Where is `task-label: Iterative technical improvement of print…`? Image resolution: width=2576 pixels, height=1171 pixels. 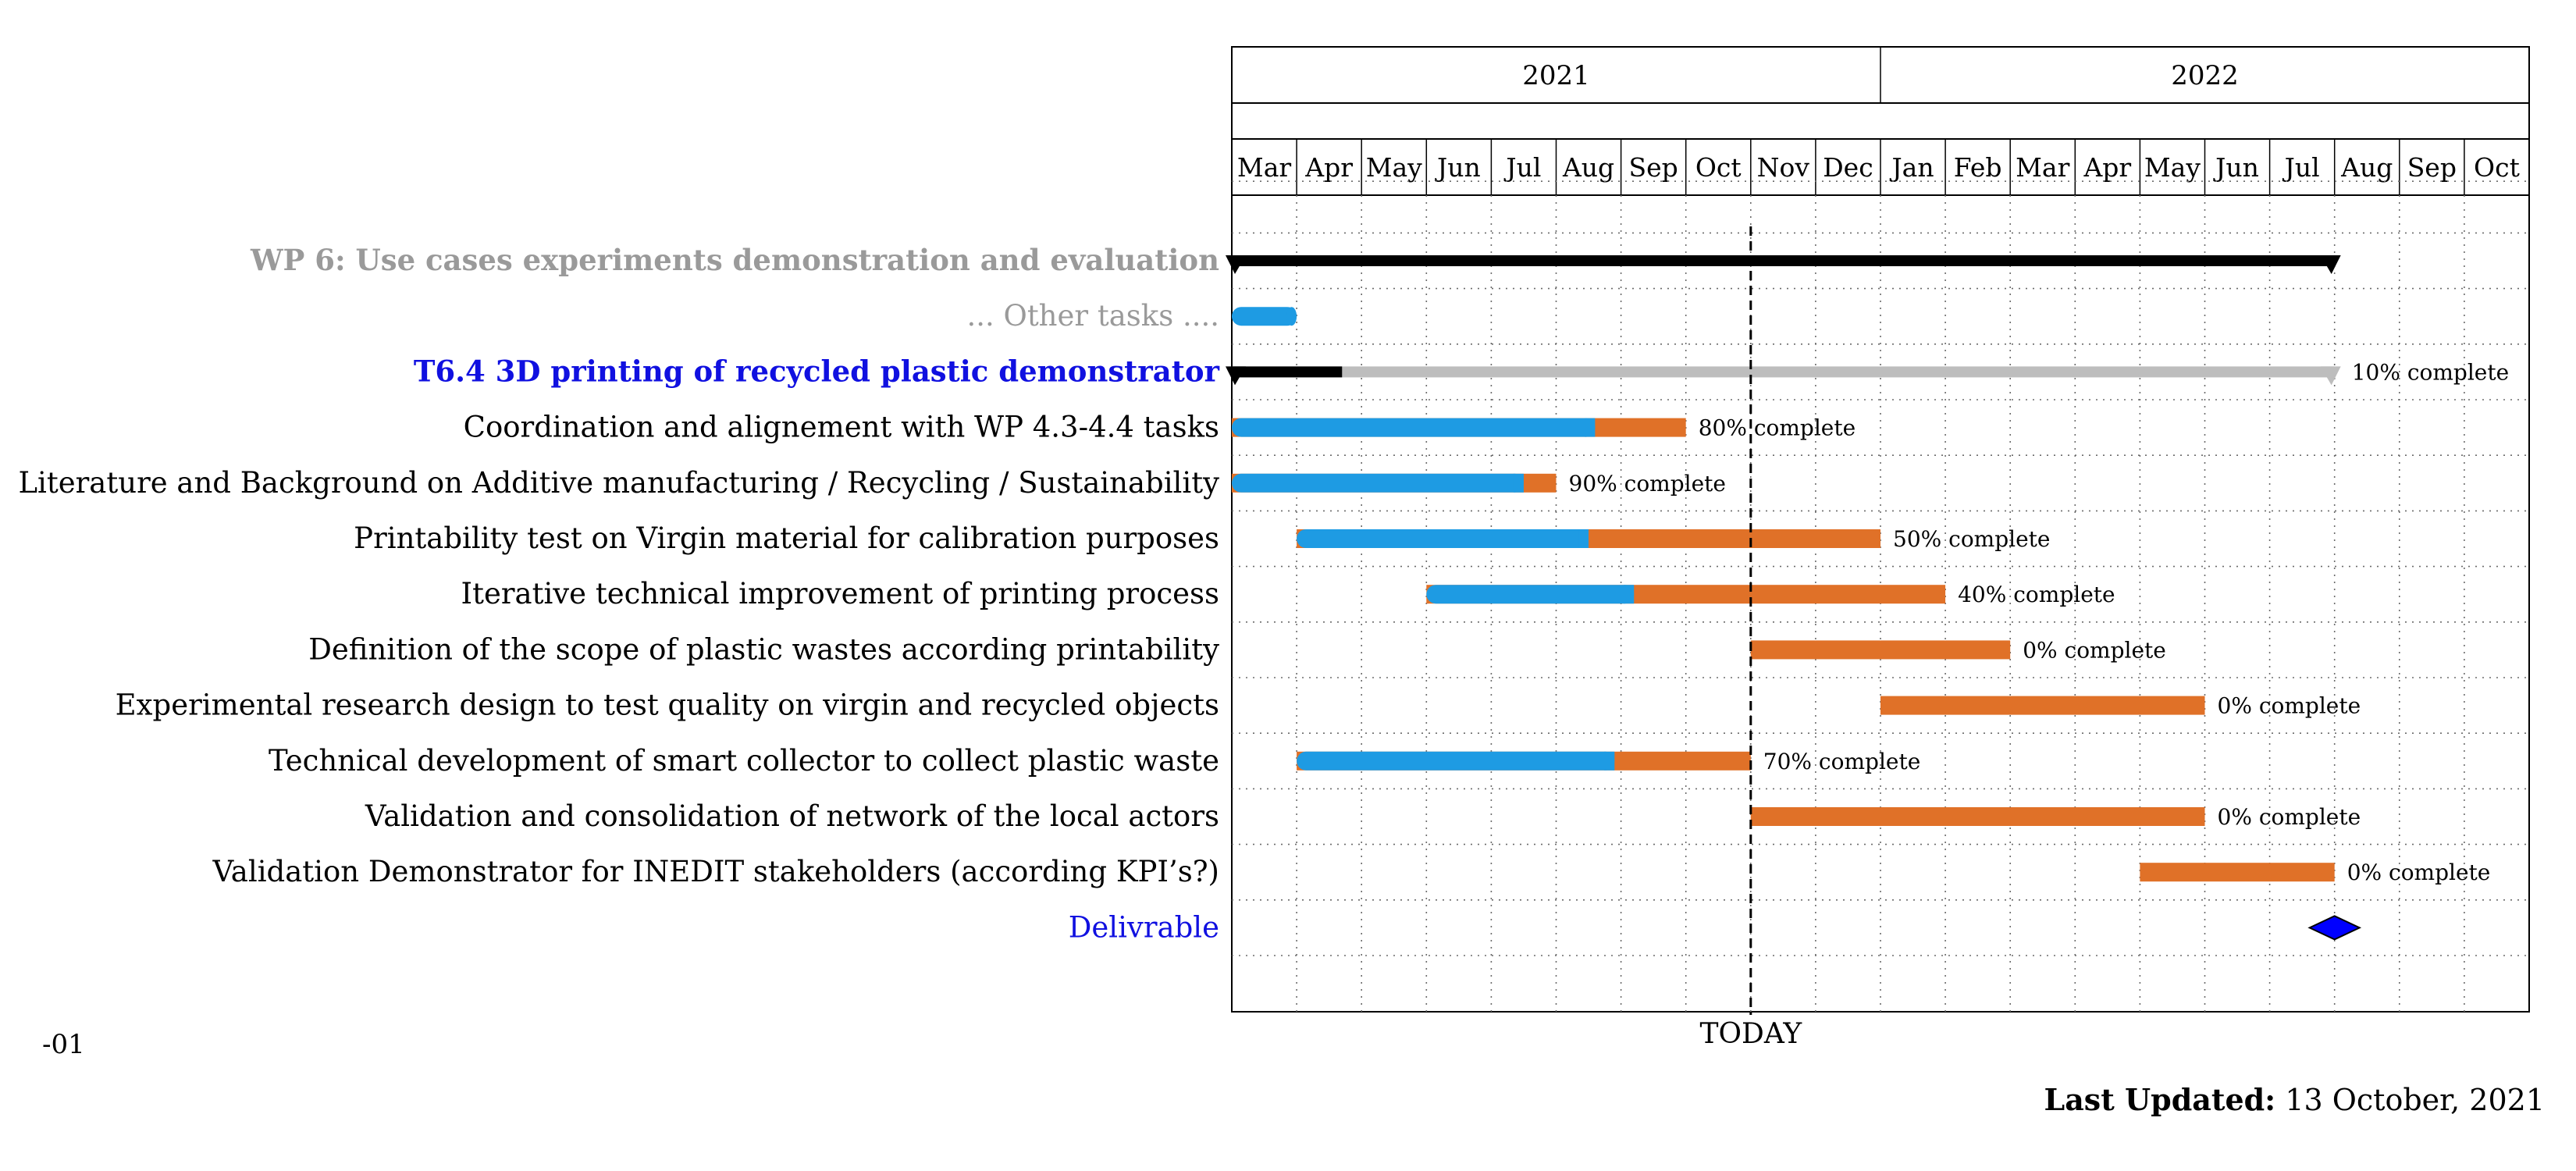
task-label: Iterative technical improvement of print… is located at coordinates (840, 593).